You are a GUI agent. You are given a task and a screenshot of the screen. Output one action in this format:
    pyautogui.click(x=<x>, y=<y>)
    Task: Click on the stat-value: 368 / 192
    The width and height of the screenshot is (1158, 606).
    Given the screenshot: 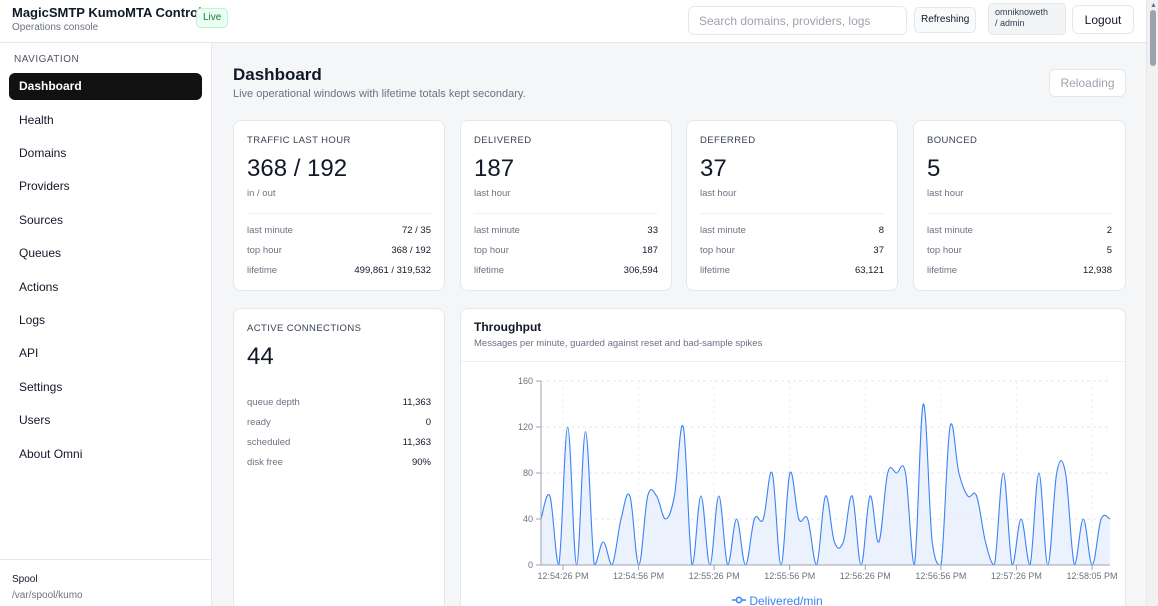 What is the action you would take?
    pyautogui.click(x=411, y=250)
    